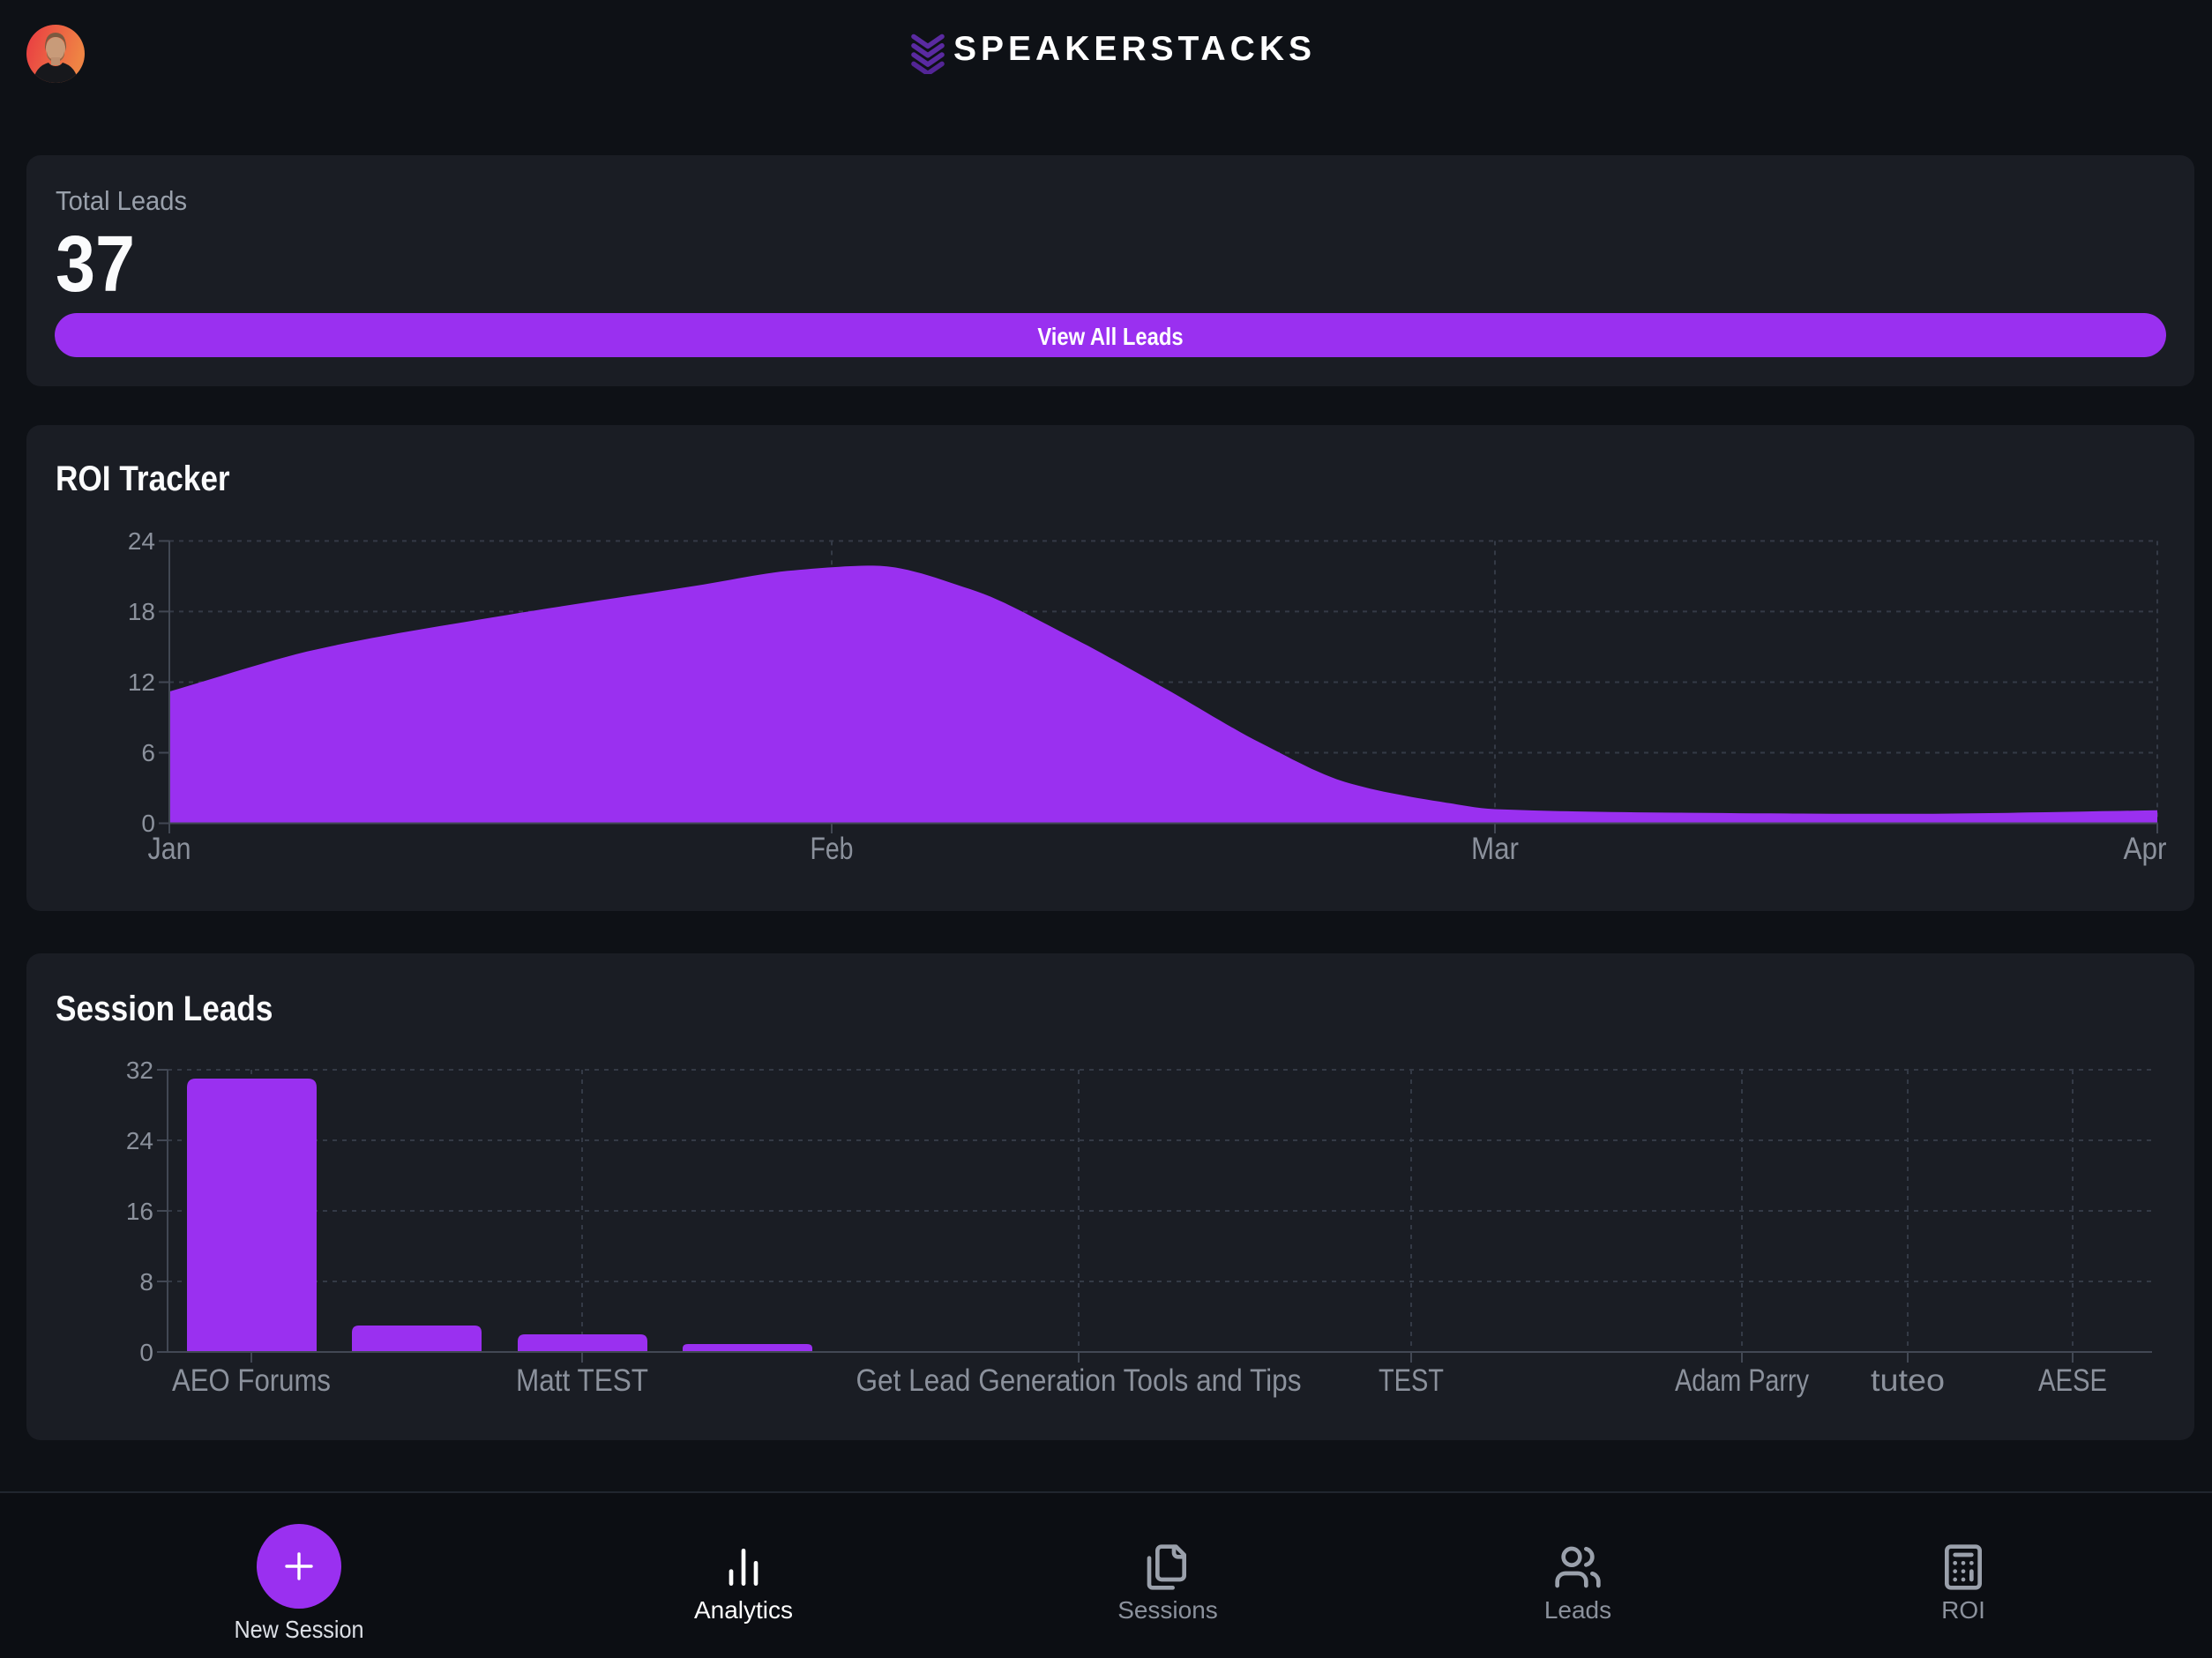 This screenshot has height=1658, width=2212. I want to click on svg-text: tuteo, so click(1908, 1381).